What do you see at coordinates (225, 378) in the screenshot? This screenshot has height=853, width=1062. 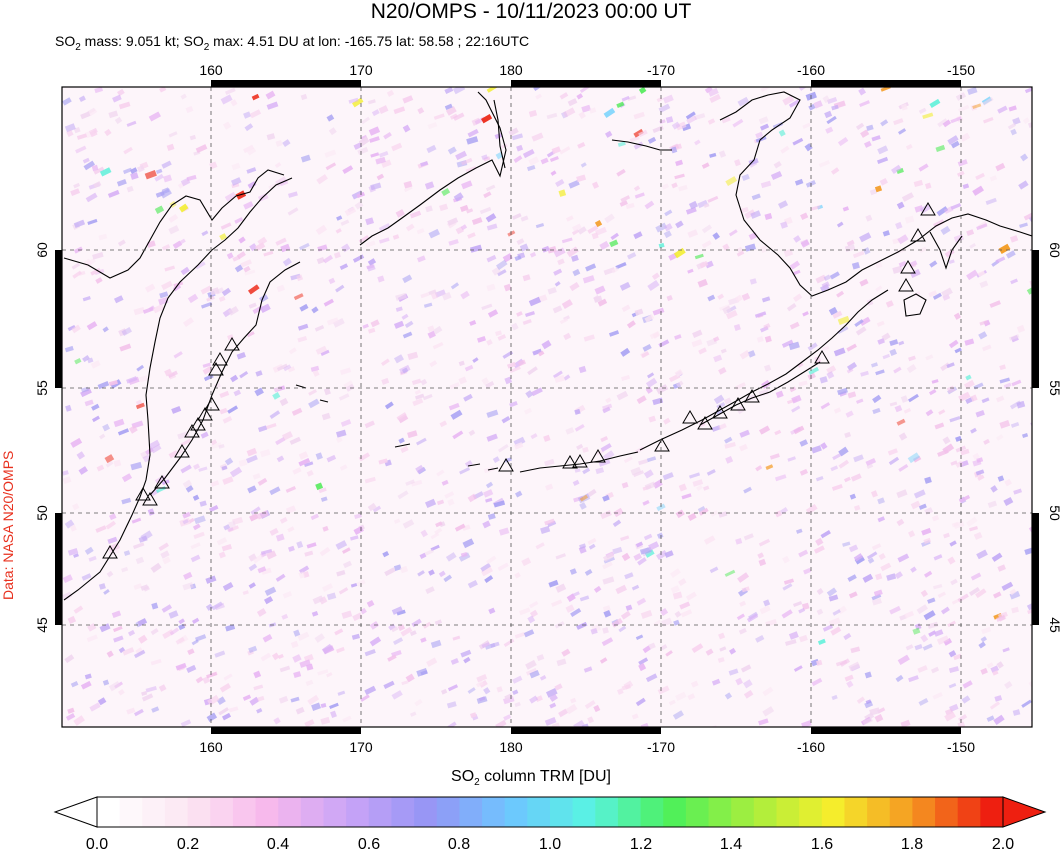 I see `kamchatka-east-coast` at bounding box center [225, 378].